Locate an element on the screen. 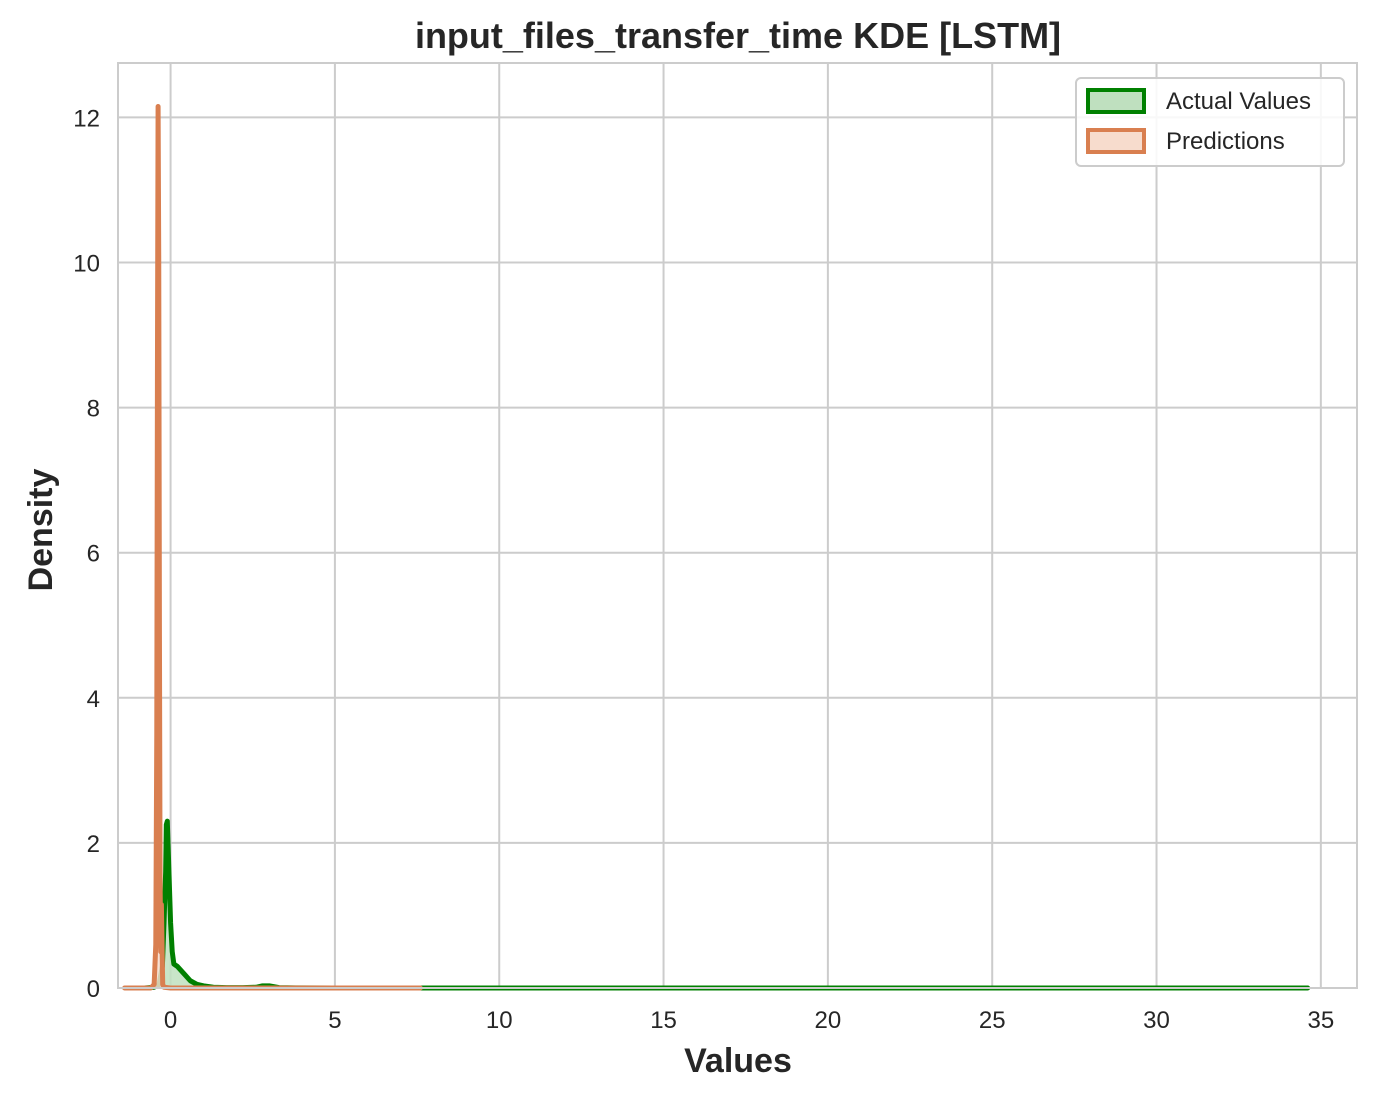  x-axis-label: Values is located at coordinates (738, 1061).